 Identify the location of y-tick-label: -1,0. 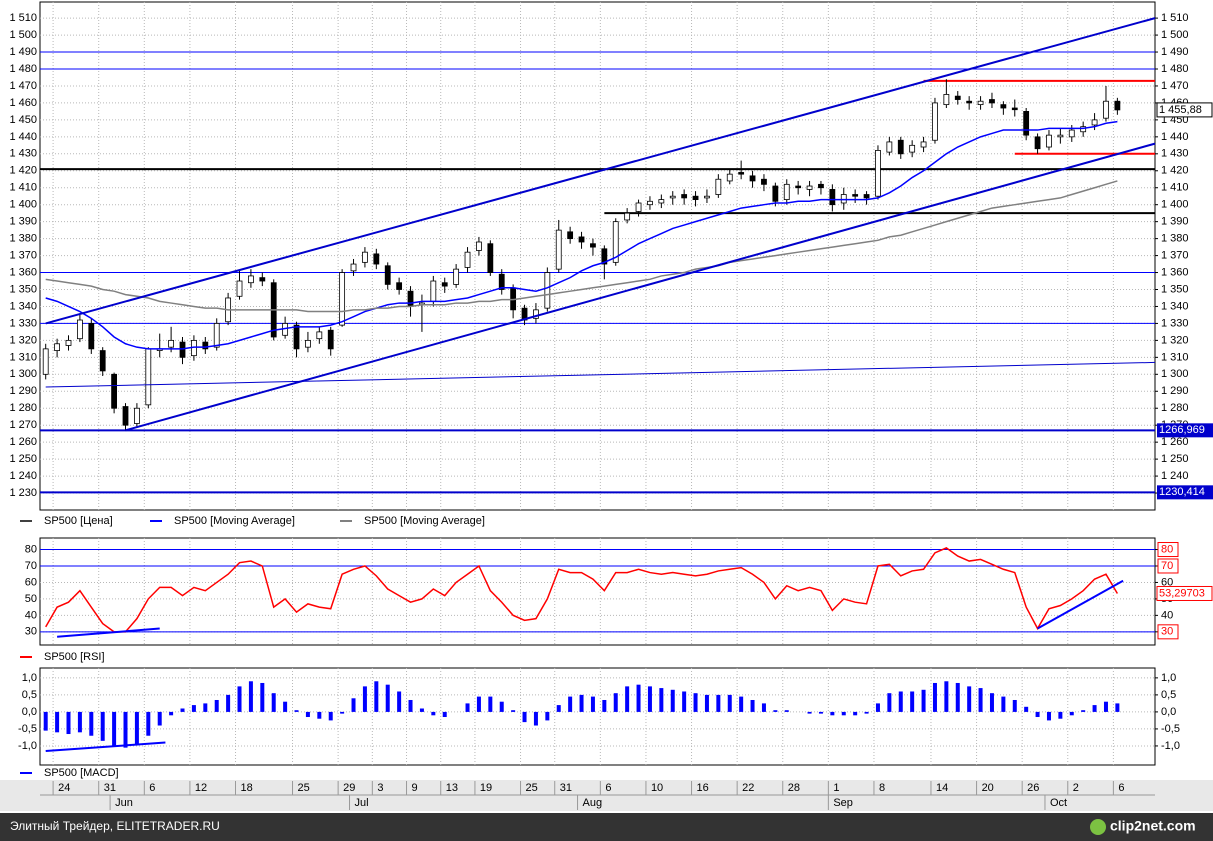
(27, 746).